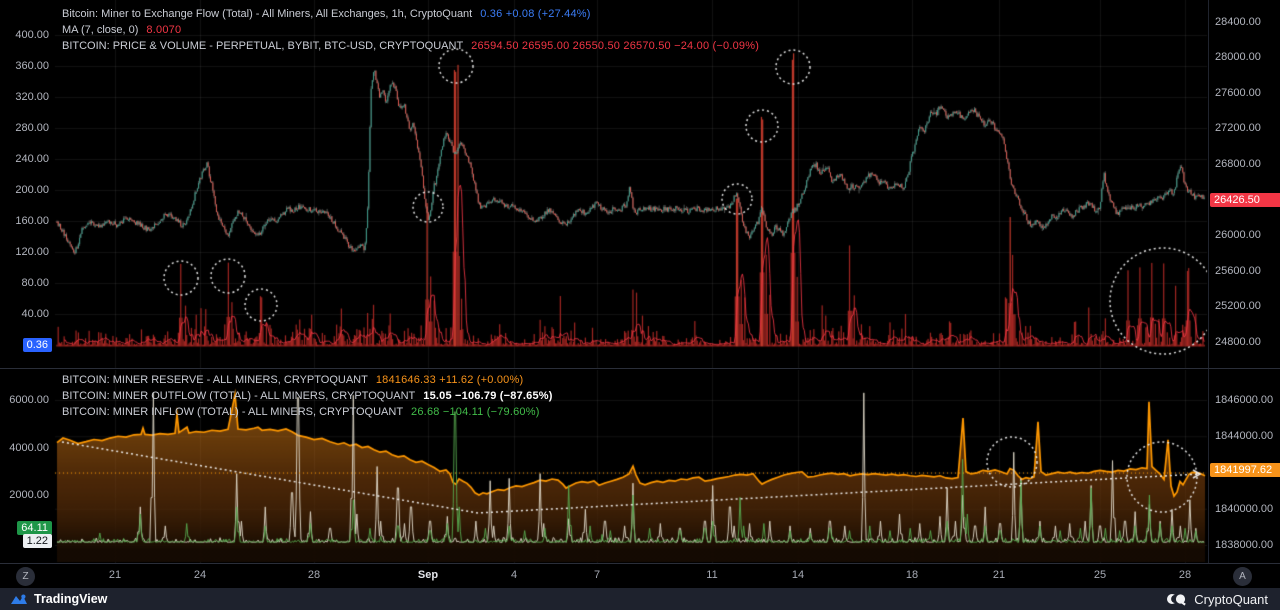 This screenshot has height=610, width=1280. What do you see at coordinates (1238, 128) in the screenshot?
I see `price-axis-tick: 27200.00` at bounding box center [1238, 128].